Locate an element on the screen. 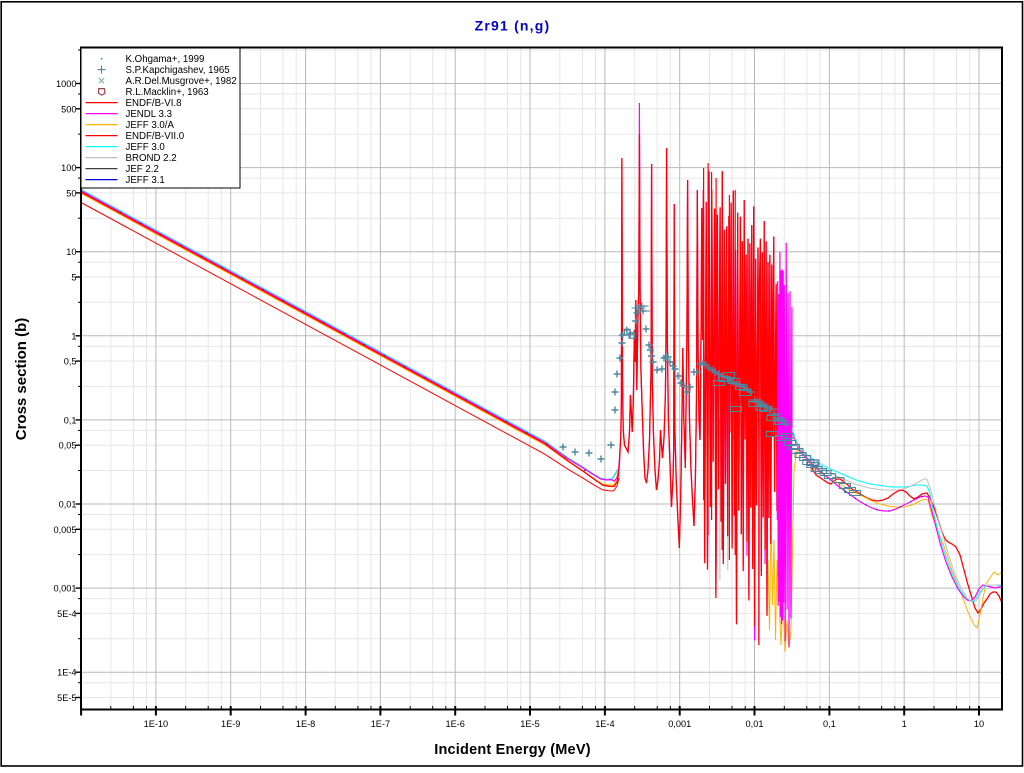 The image size is (1024, 773). svg-text: S.P.Kapchigashev, 1965 is located at coordinates (178, 70).